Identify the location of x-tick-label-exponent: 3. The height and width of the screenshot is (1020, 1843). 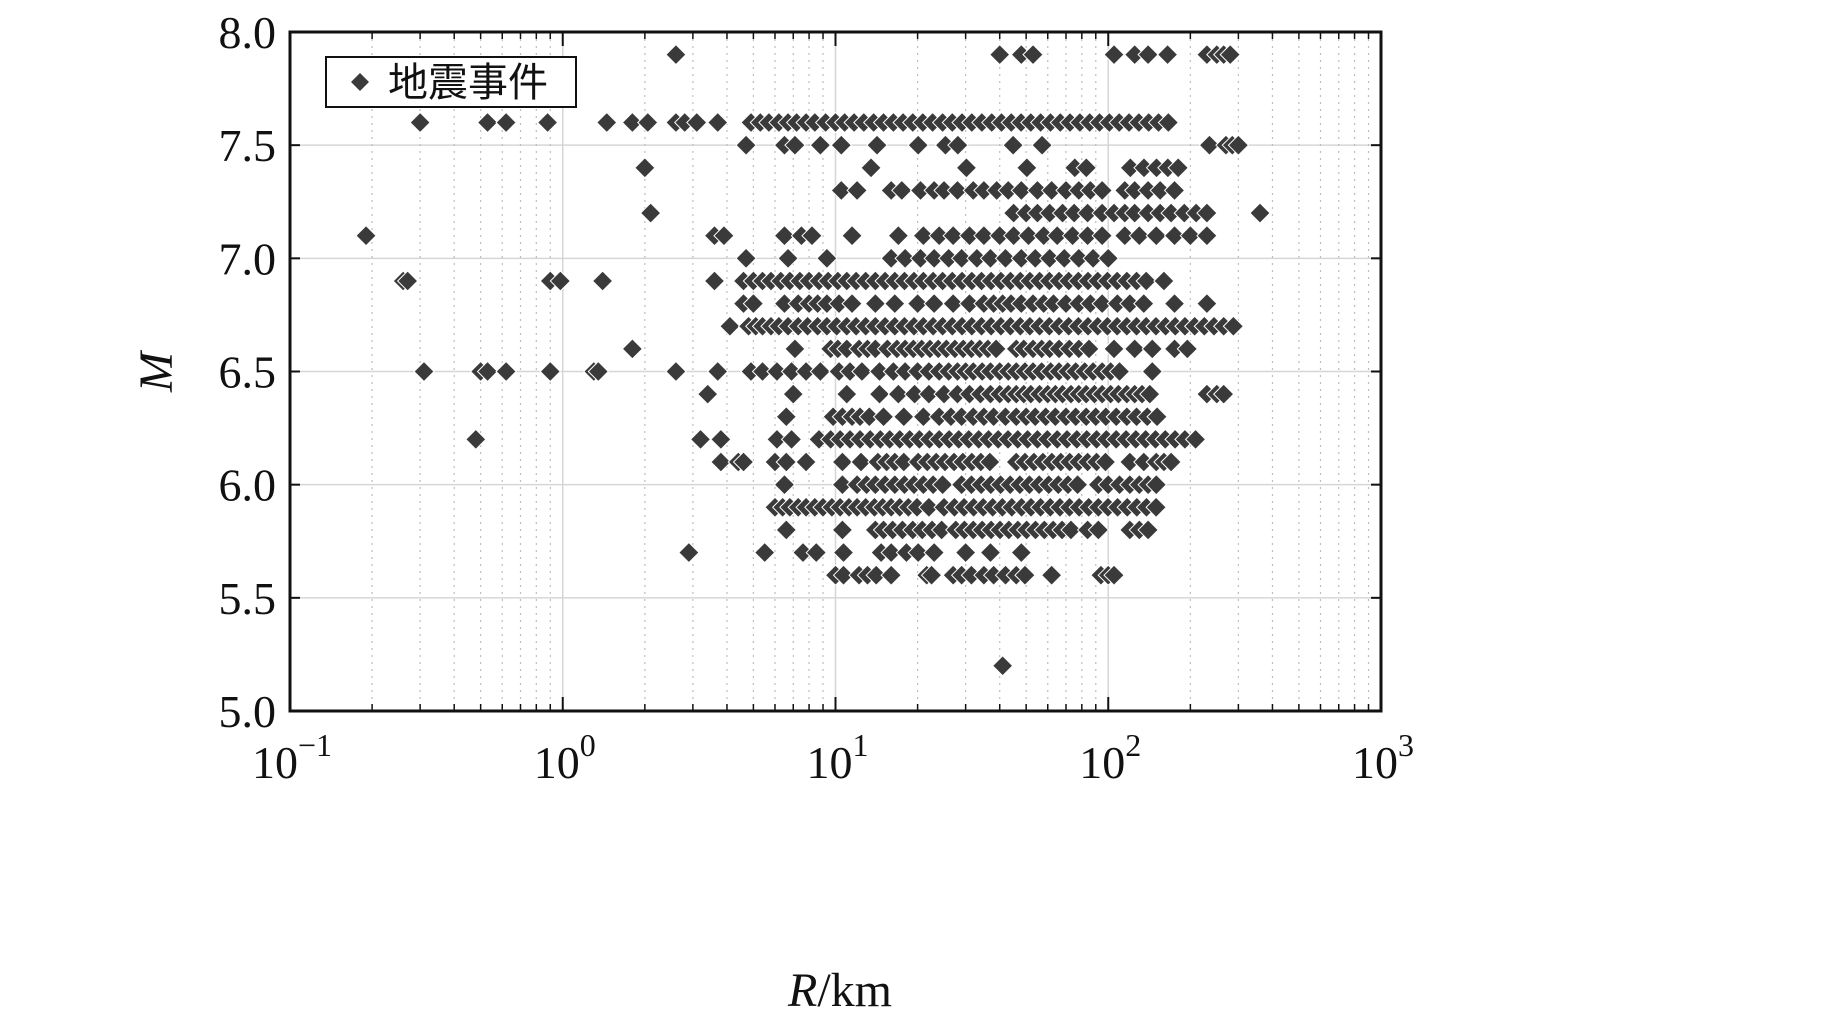
(1406, 745).